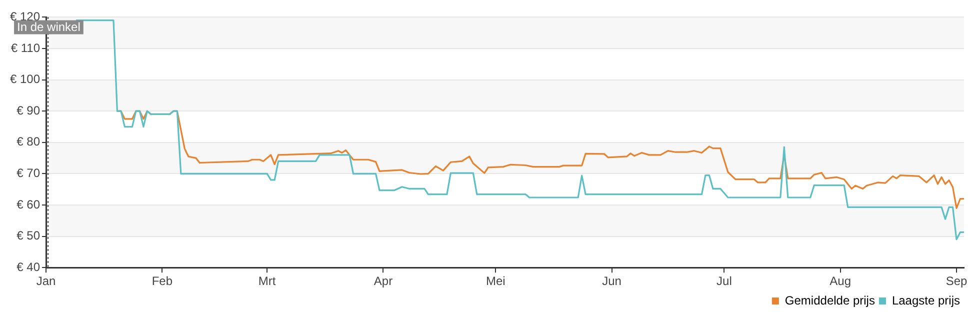 Image resolution: width=980 pixels, height=325 pixels. Describe the element at coordinates (28, 235) in the screenshot. I see `y-tick-label: € 50` at that location.